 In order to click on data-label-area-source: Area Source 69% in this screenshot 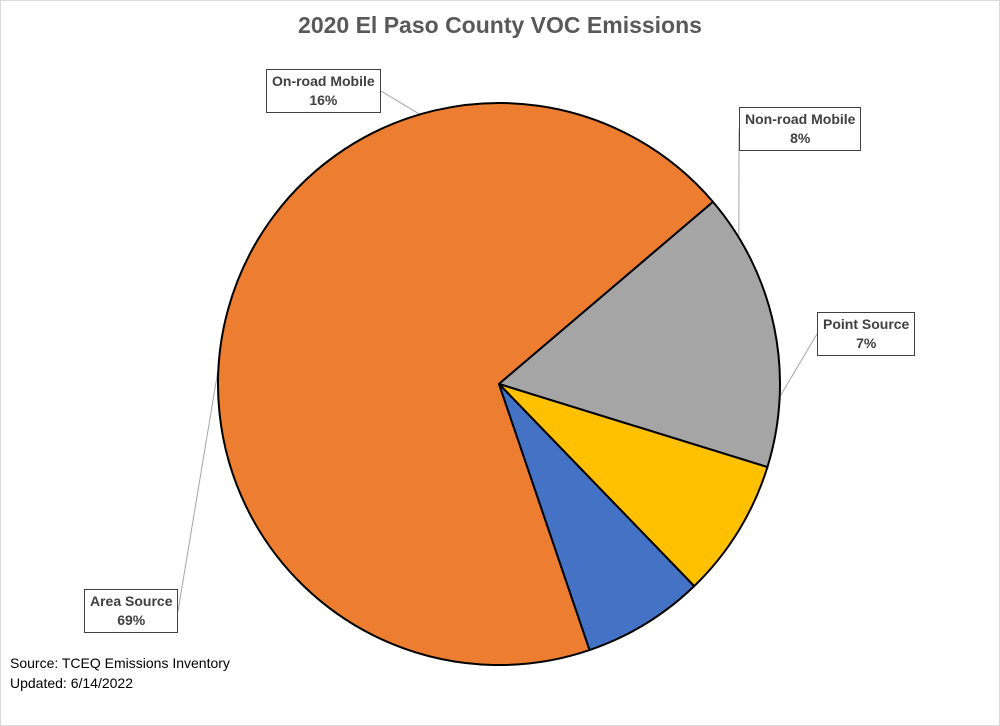, I will do `click(131, 611)`.